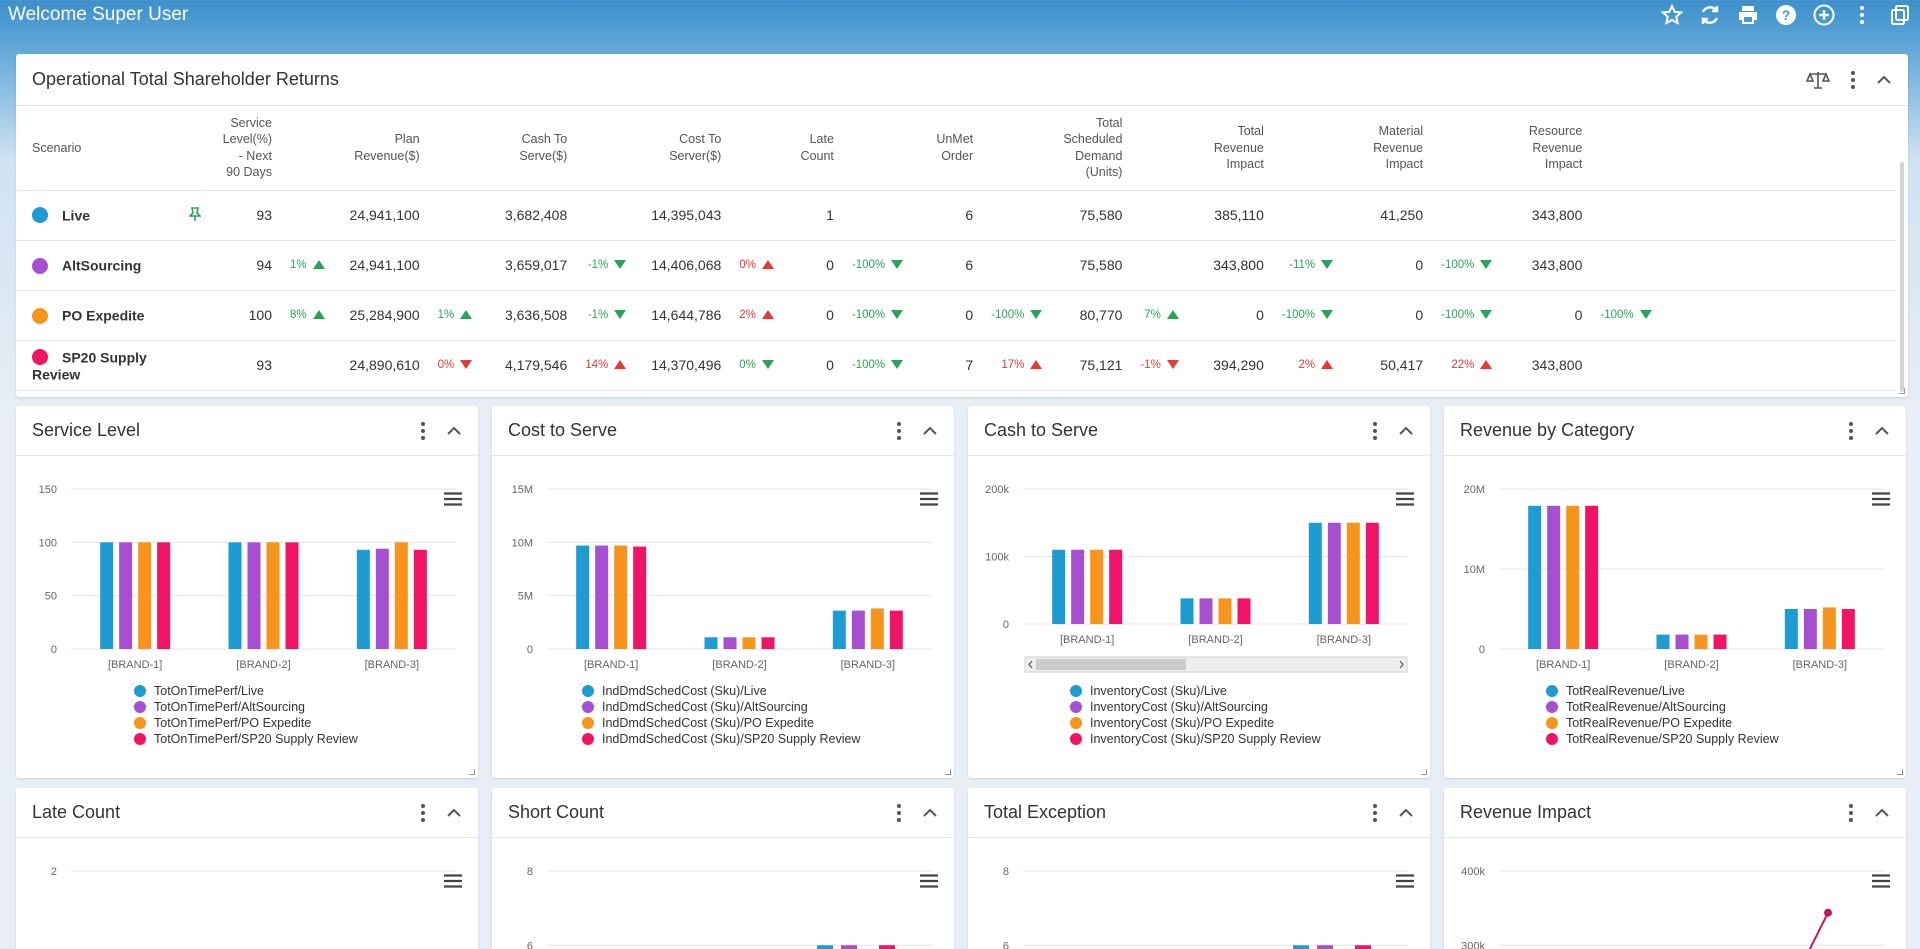  What do you see at coordinates (246, 707) in the screenshot?
I see `legend-item: TotOnTimePerf/AltSourcing` at bounding box center [246, 707].